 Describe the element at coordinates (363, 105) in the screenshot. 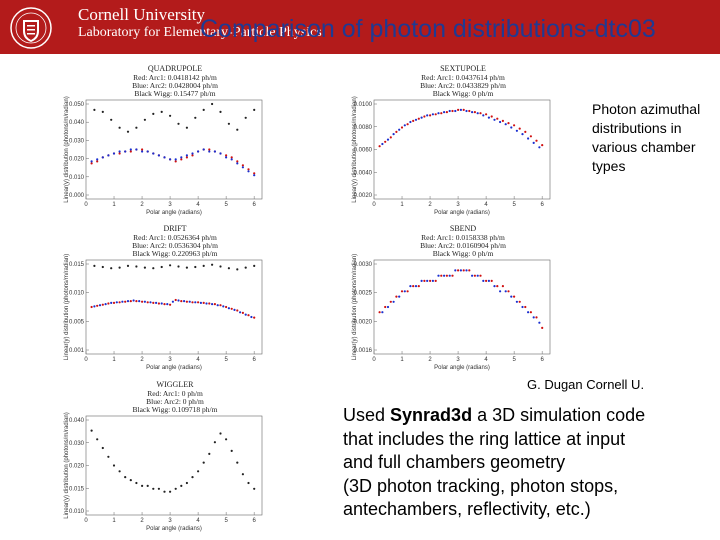

I see `y-tick-label: 0.0100` at that location.